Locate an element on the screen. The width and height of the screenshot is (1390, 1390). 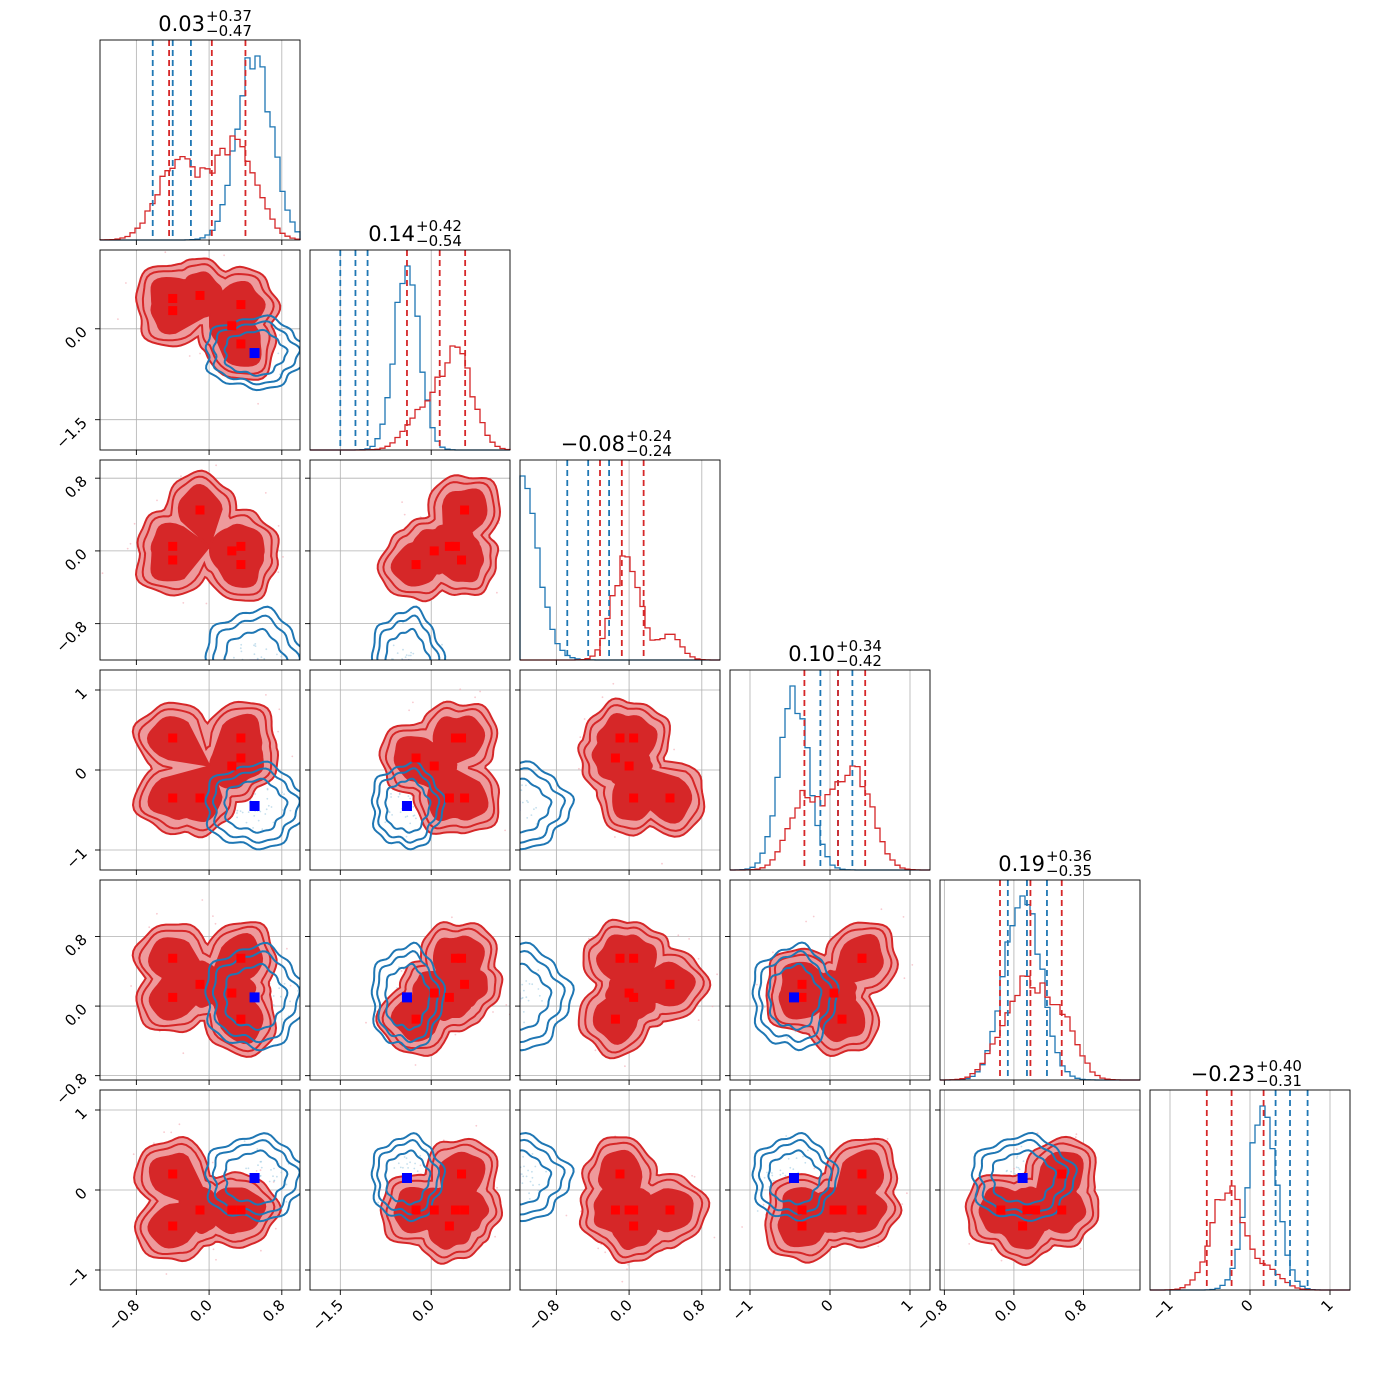
param-title-value: −0.23 is located at coordinates (1223, 1074).